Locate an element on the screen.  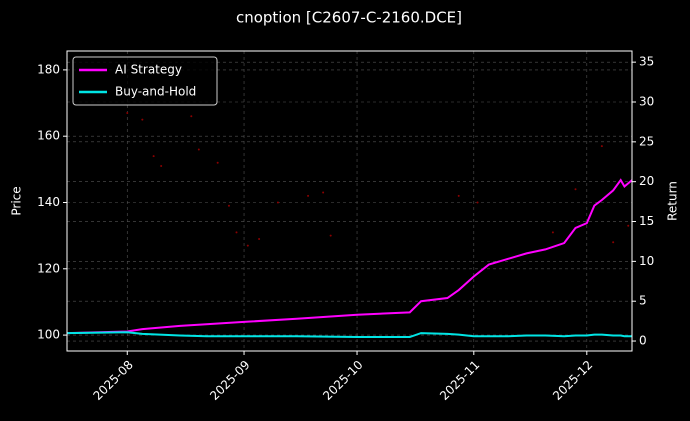
legend-label: AI Strategy is located at coordinates (148, 70).